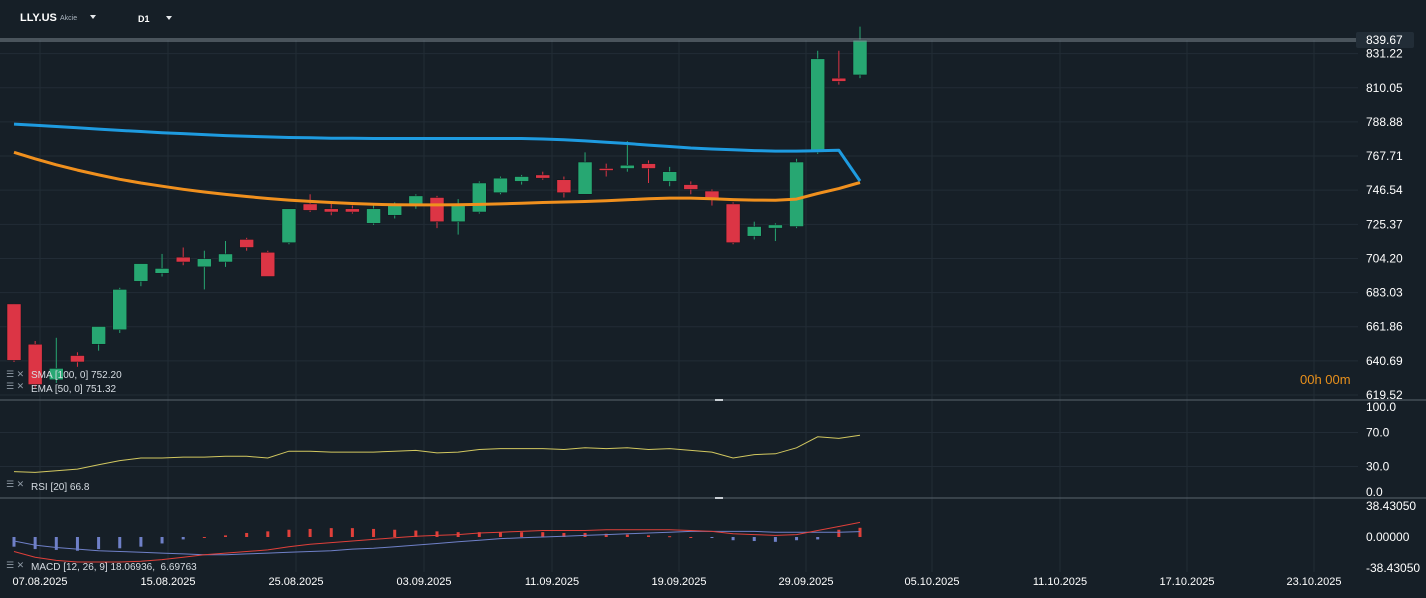 The height and width of the screenshot is (598, 1426). What do you see at coordinates (169, 18) in the screenshot?
I see `timeframe-dropdown-icon` at bounding box center [169, 18].